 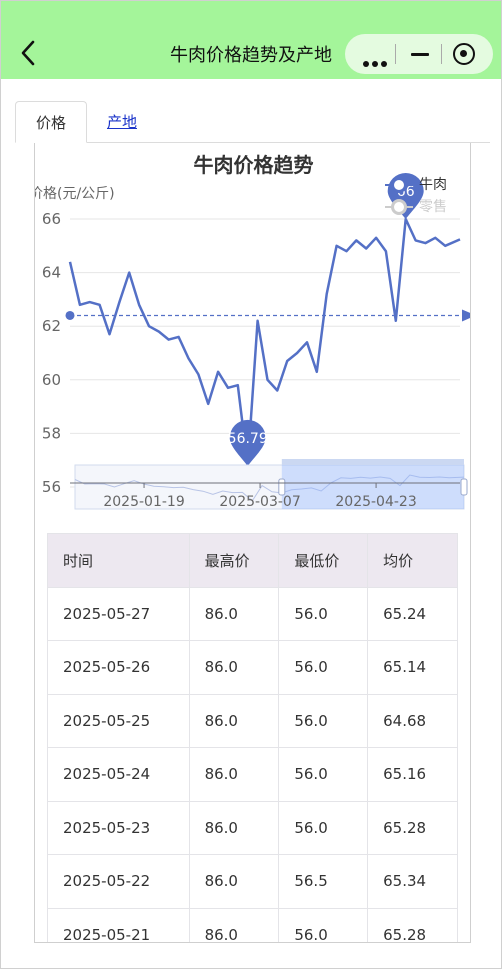 I want to click on cell-date: 2025-05-24, so click(x=118, y=774).